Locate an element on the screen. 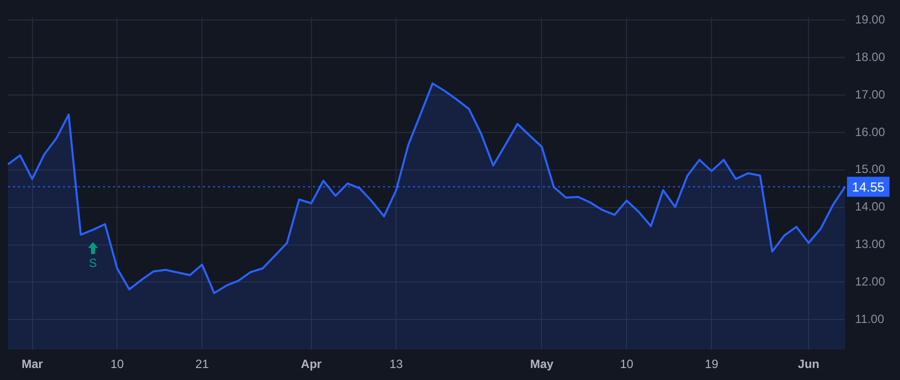  annotation: S is located at coordinates (92, 263).